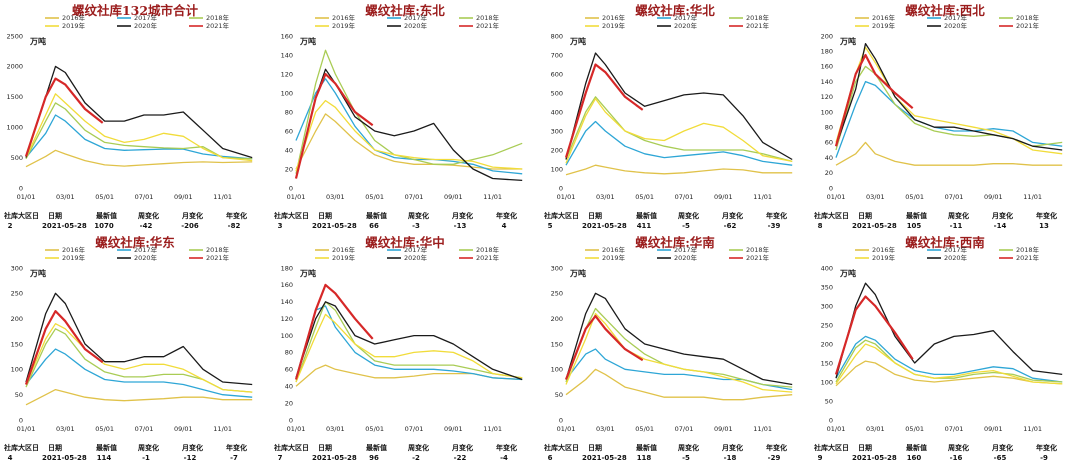  What do you see at coordinates (416, 226) in the screenshot?
I see `footer-value: -3` at bounding box center [416, 226].